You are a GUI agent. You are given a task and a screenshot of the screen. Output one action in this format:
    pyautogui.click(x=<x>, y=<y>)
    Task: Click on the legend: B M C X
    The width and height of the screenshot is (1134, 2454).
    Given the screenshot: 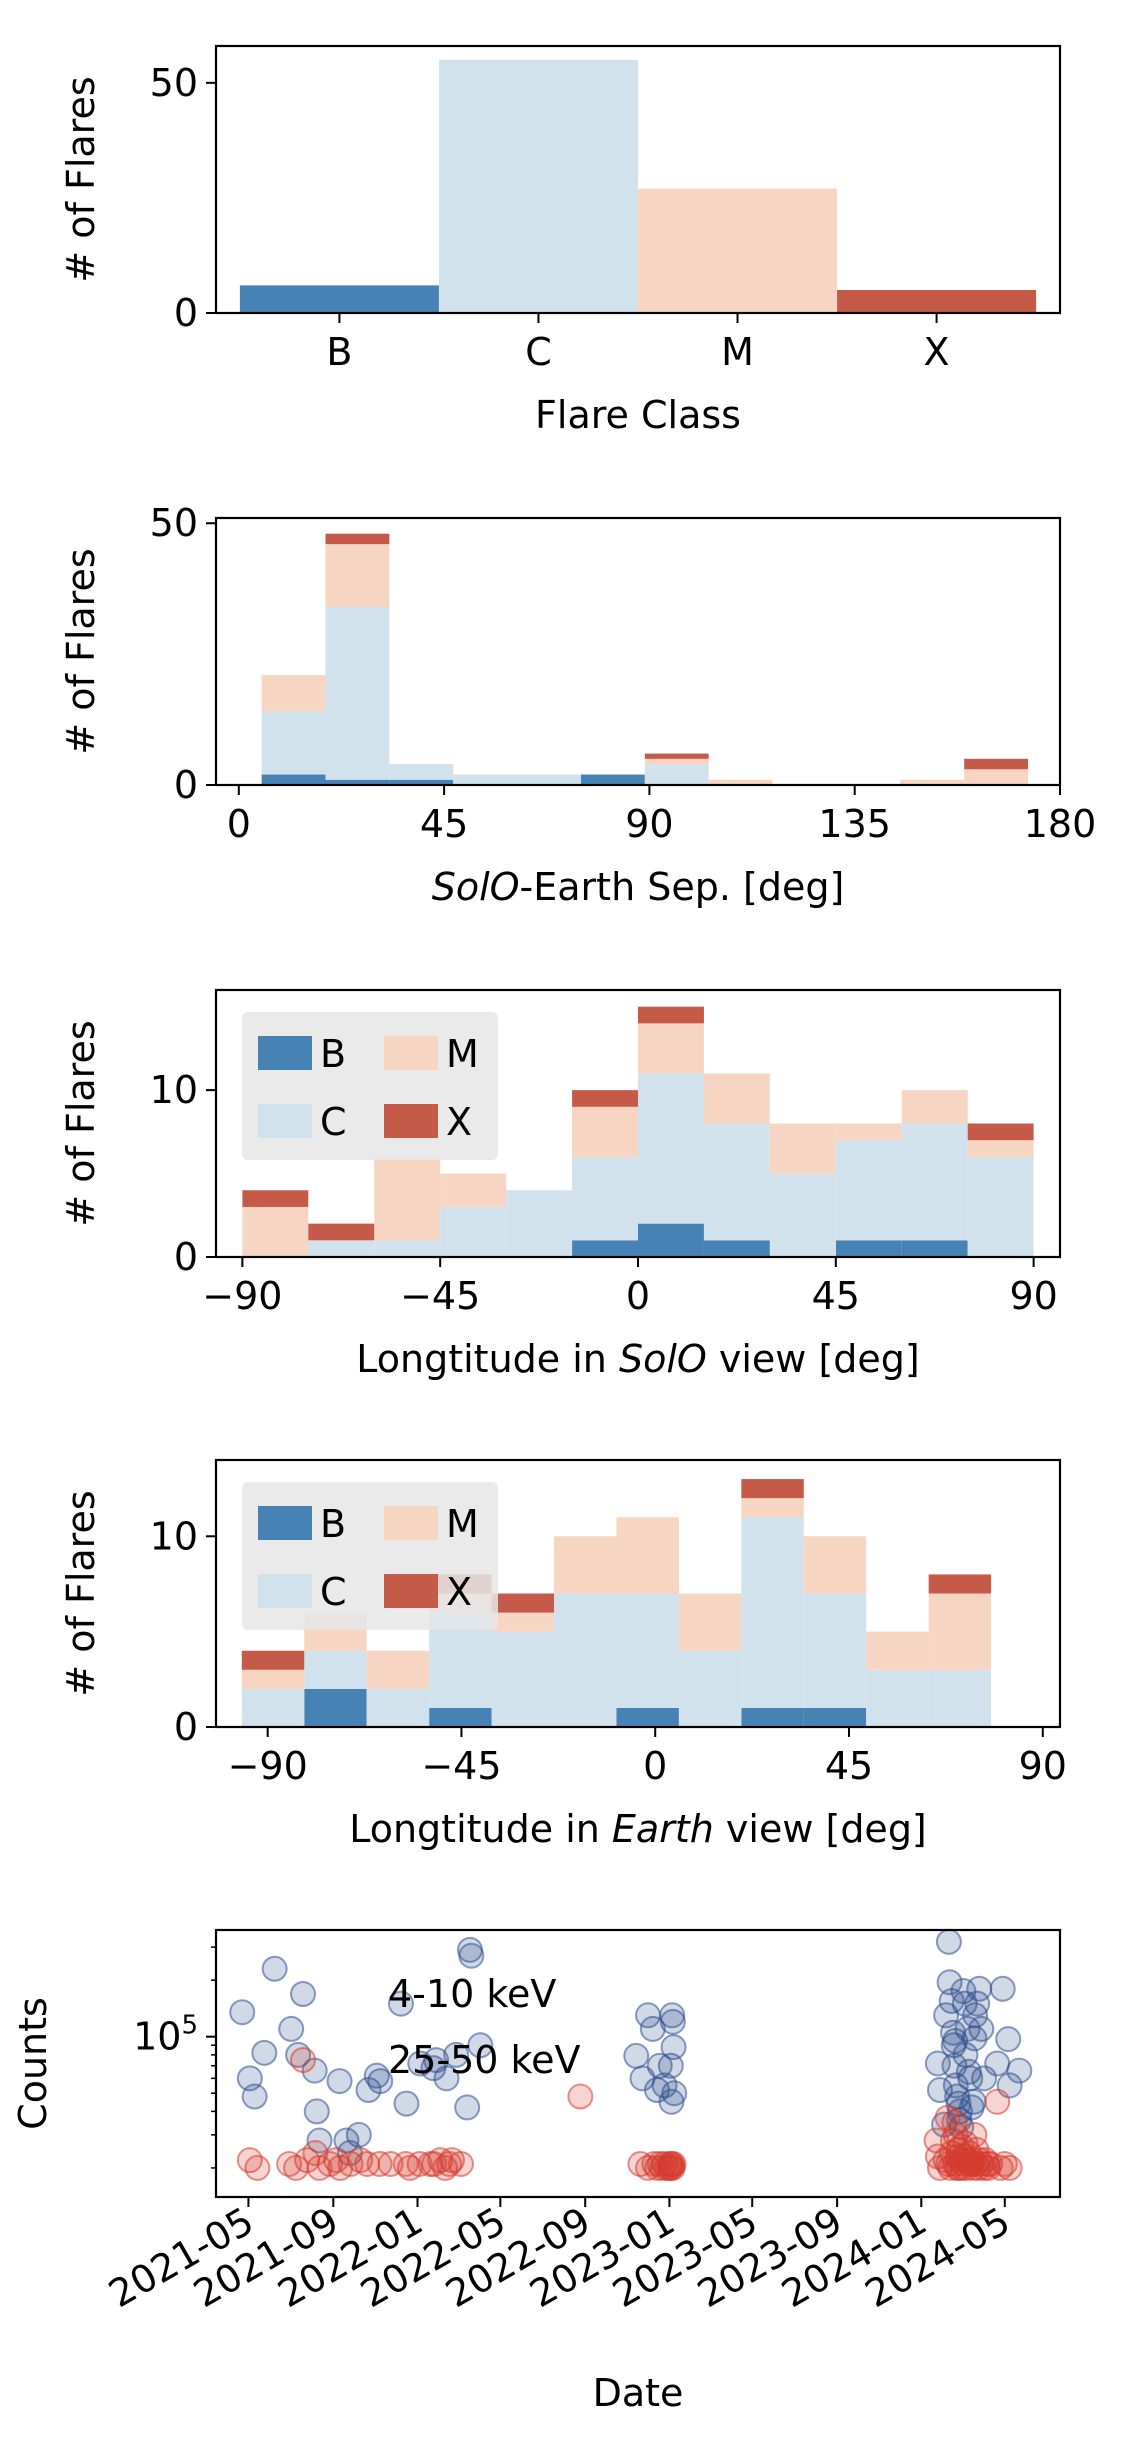 What is the action you would take?
    pyautogui.click(x=370, y=1086)
    